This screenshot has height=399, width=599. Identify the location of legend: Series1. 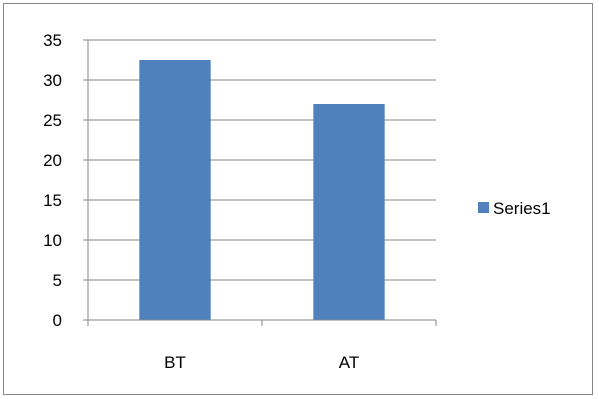
(514, 208).